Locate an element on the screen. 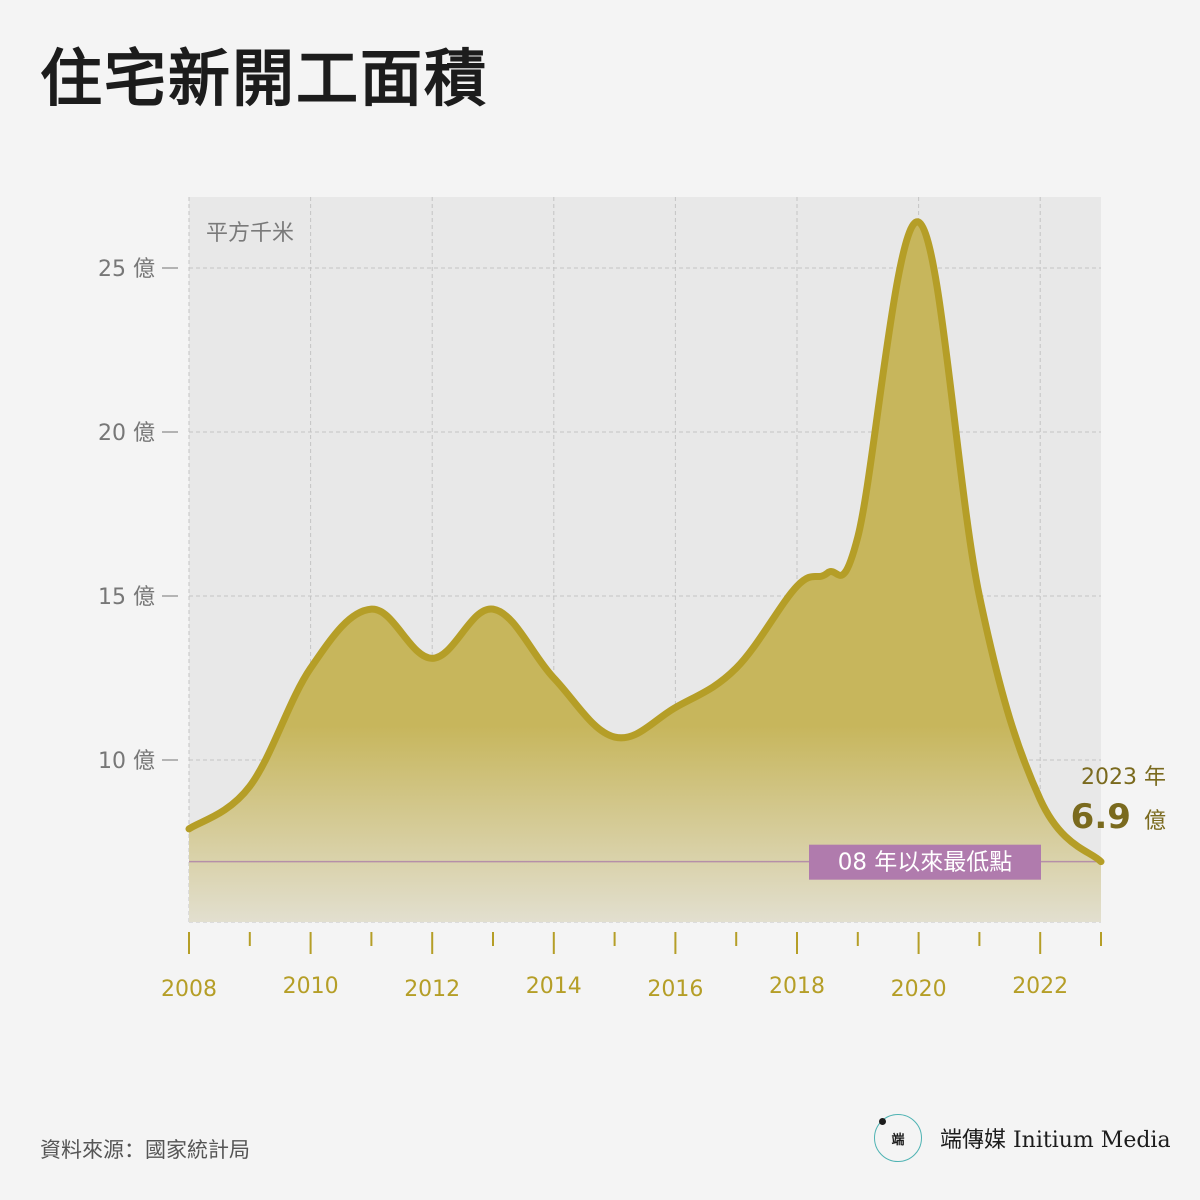  y-tick-label: 10 億 is located at coordinates (126, 761).